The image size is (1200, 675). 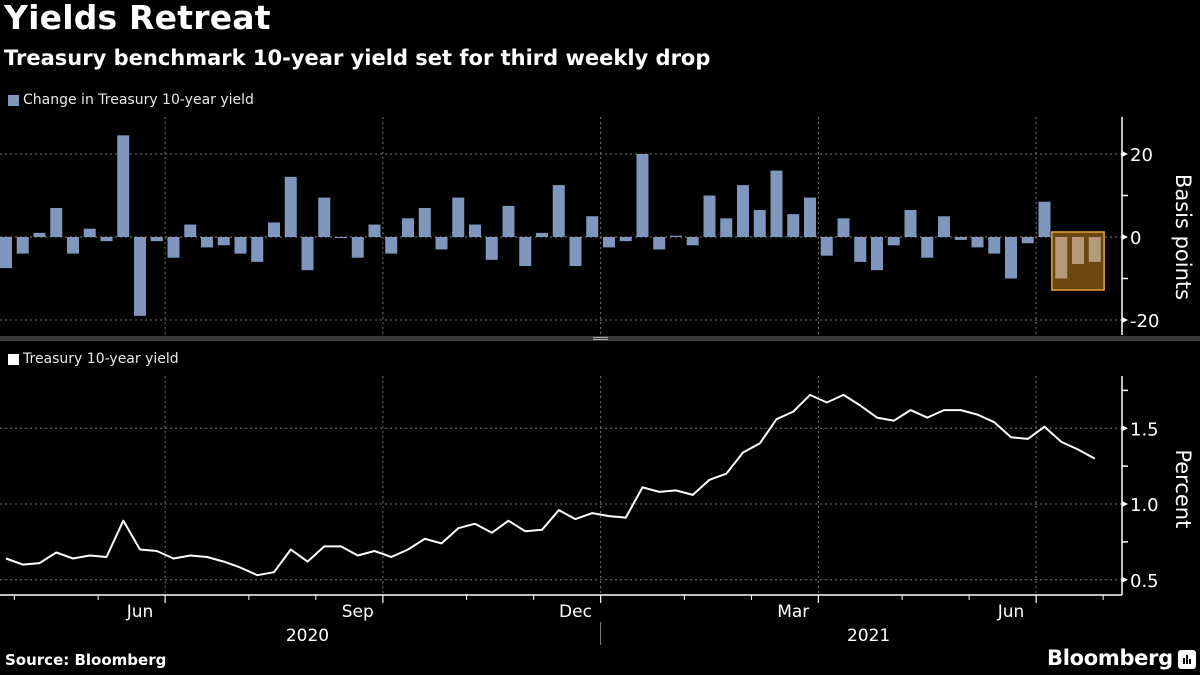 What do you see at coordinates (1135, 238) in the screenshot?
I see `bar-tick-label: 0` at bounding box center [1135, 238].